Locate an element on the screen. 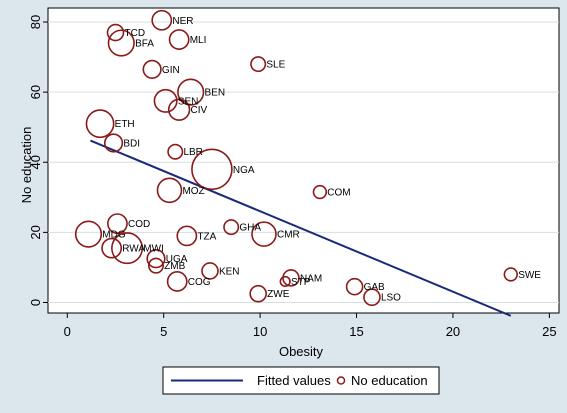 The image size is (567, 413). point-label: ZMB is located at coordinates (174, 266).